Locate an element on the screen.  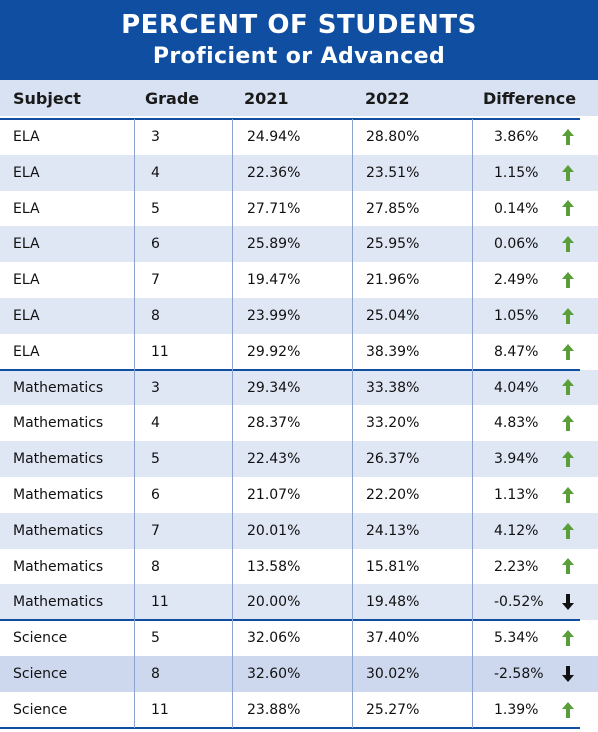
cell-2022: 21.96% is located at coordinates (393, 280).